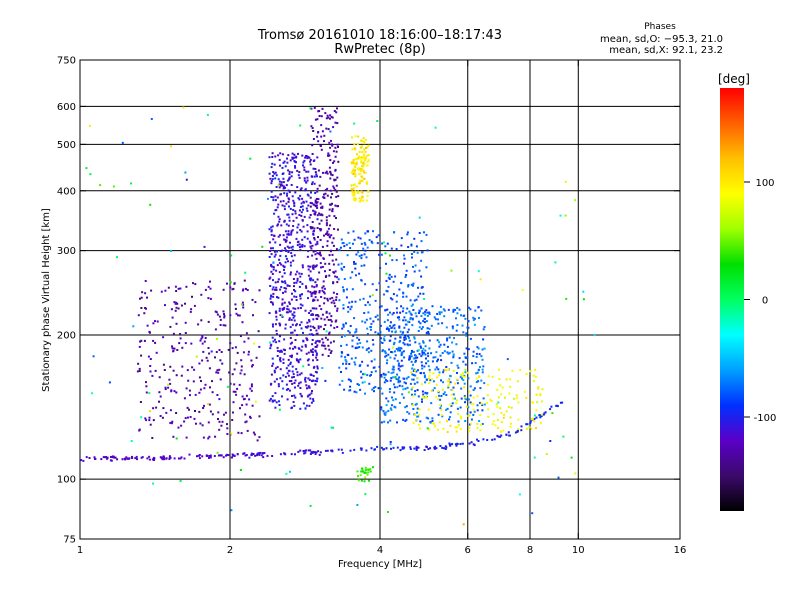 The height and width of the screenshot is (600, 800). What do you see at coordinates (468, 550) in the screenshot?
I see `x-tick-label: 6` at bounding box center [468, 550].